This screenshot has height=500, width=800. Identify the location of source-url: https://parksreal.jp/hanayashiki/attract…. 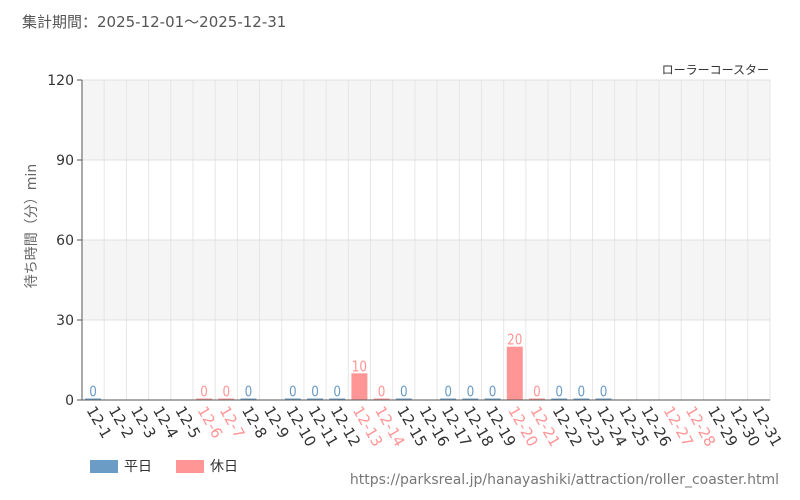
(564, 480).